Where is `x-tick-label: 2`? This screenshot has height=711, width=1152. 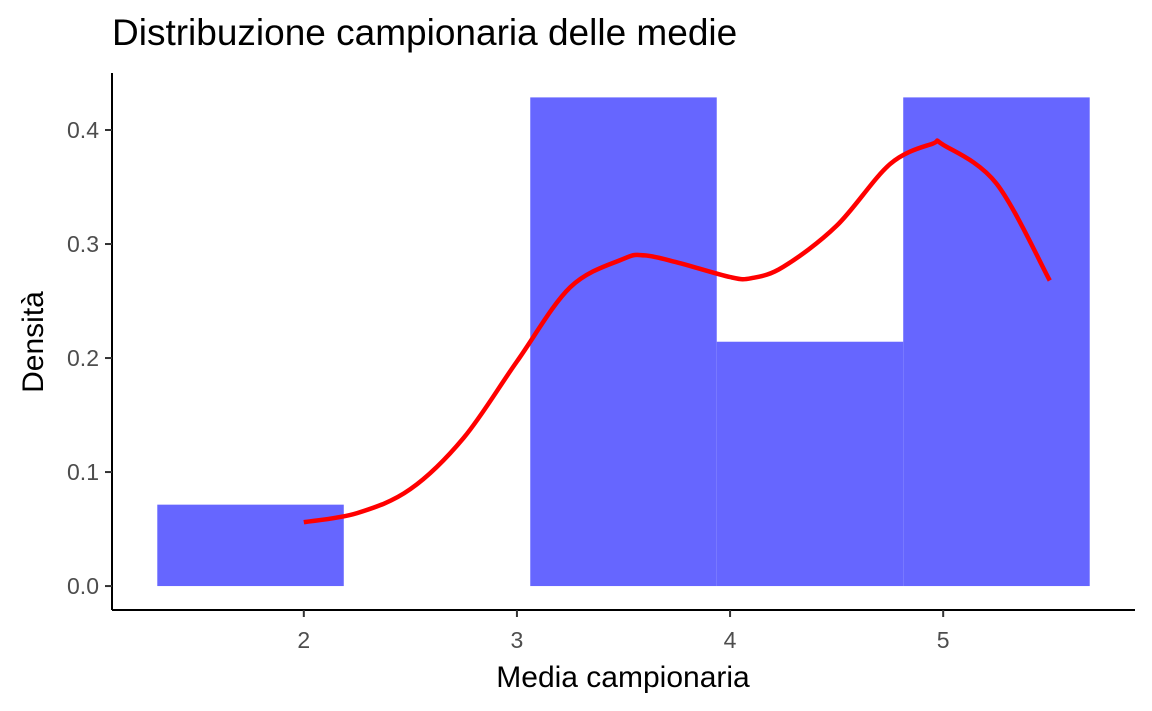 x-tick-label: 2 is located at coordinates (303, 640).